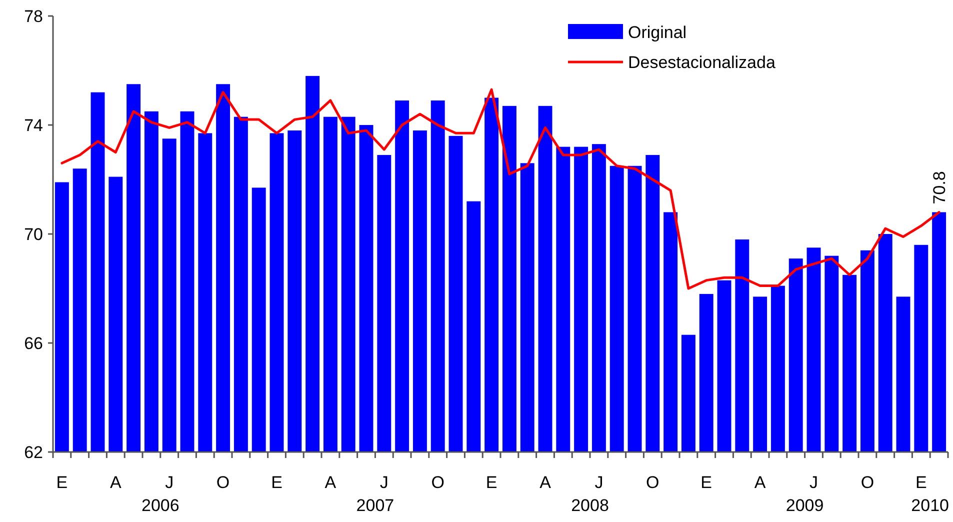 This screenshot has height=522, width=953. I want to click on y-tick-label: 74, so click(33, 125).